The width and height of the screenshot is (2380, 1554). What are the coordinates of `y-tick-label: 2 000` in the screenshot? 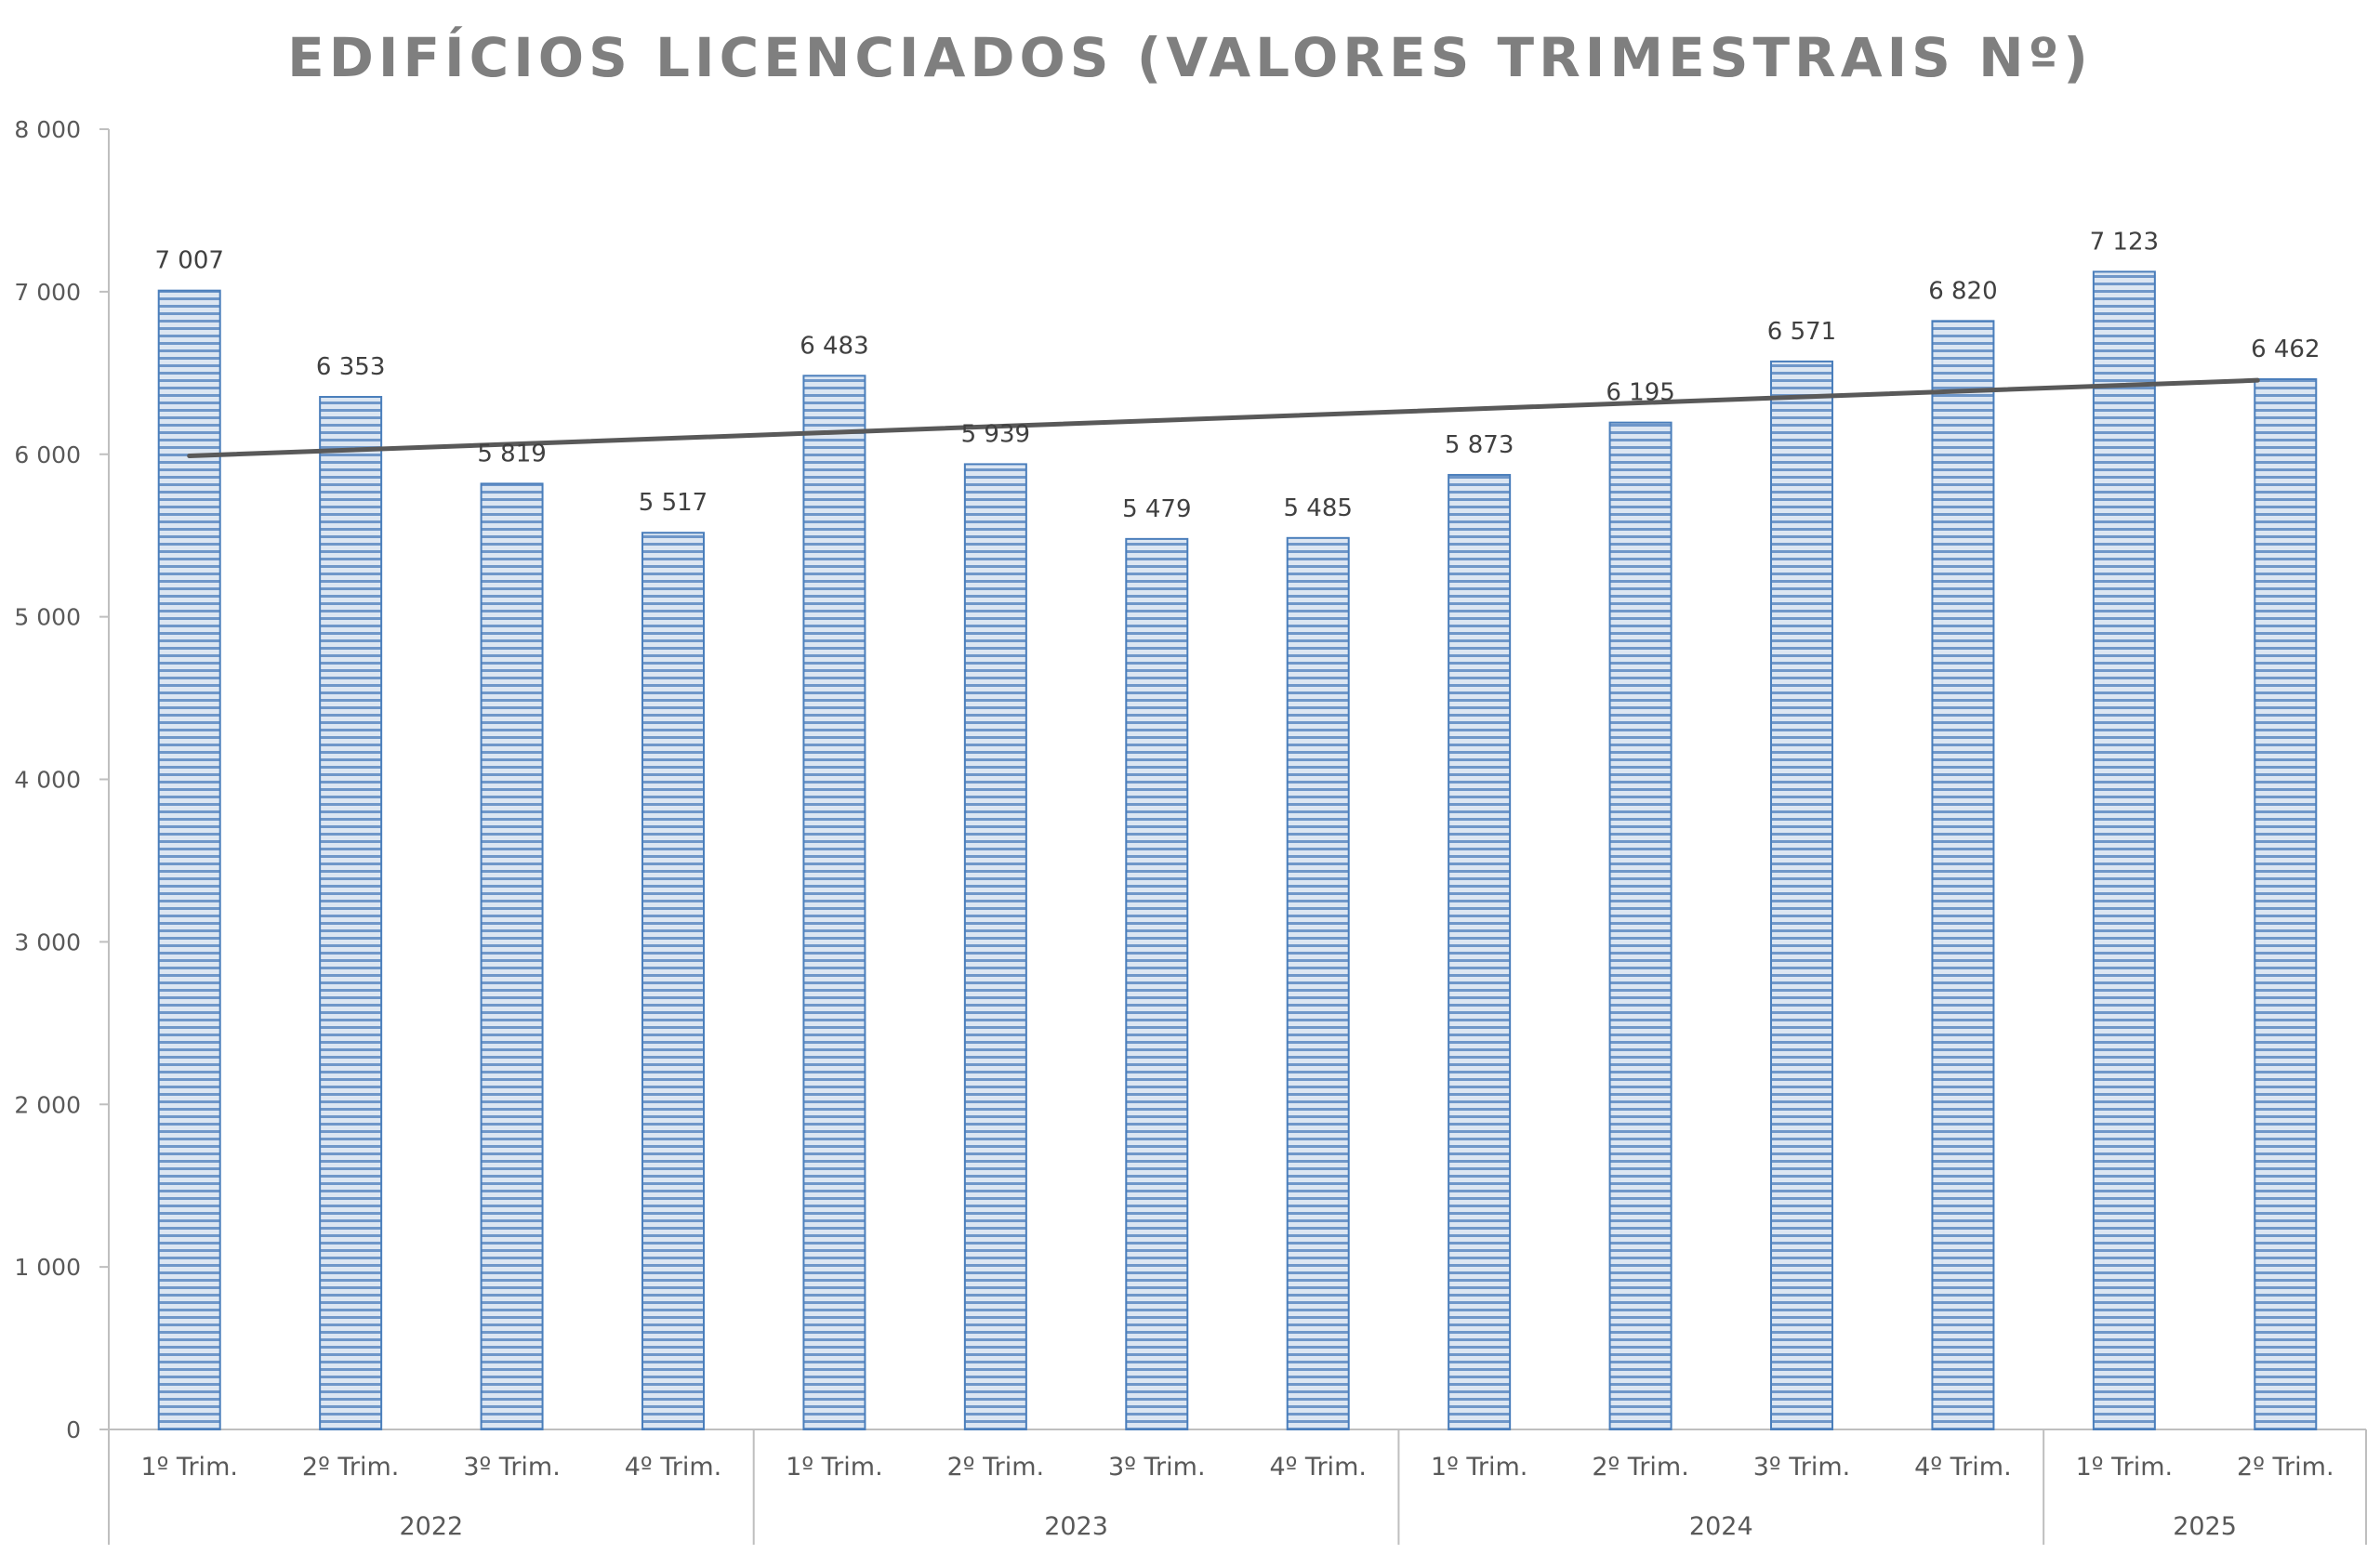 It's located at (47, 1104).